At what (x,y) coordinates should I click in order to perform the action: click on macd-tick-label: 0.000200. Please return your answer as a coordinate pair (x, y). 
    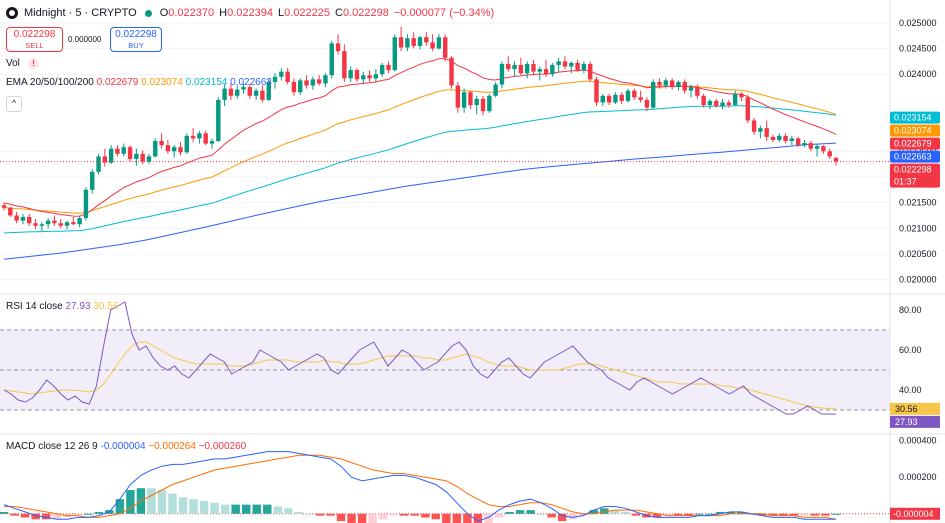
    Looking at the image, I should click on (918, 477).